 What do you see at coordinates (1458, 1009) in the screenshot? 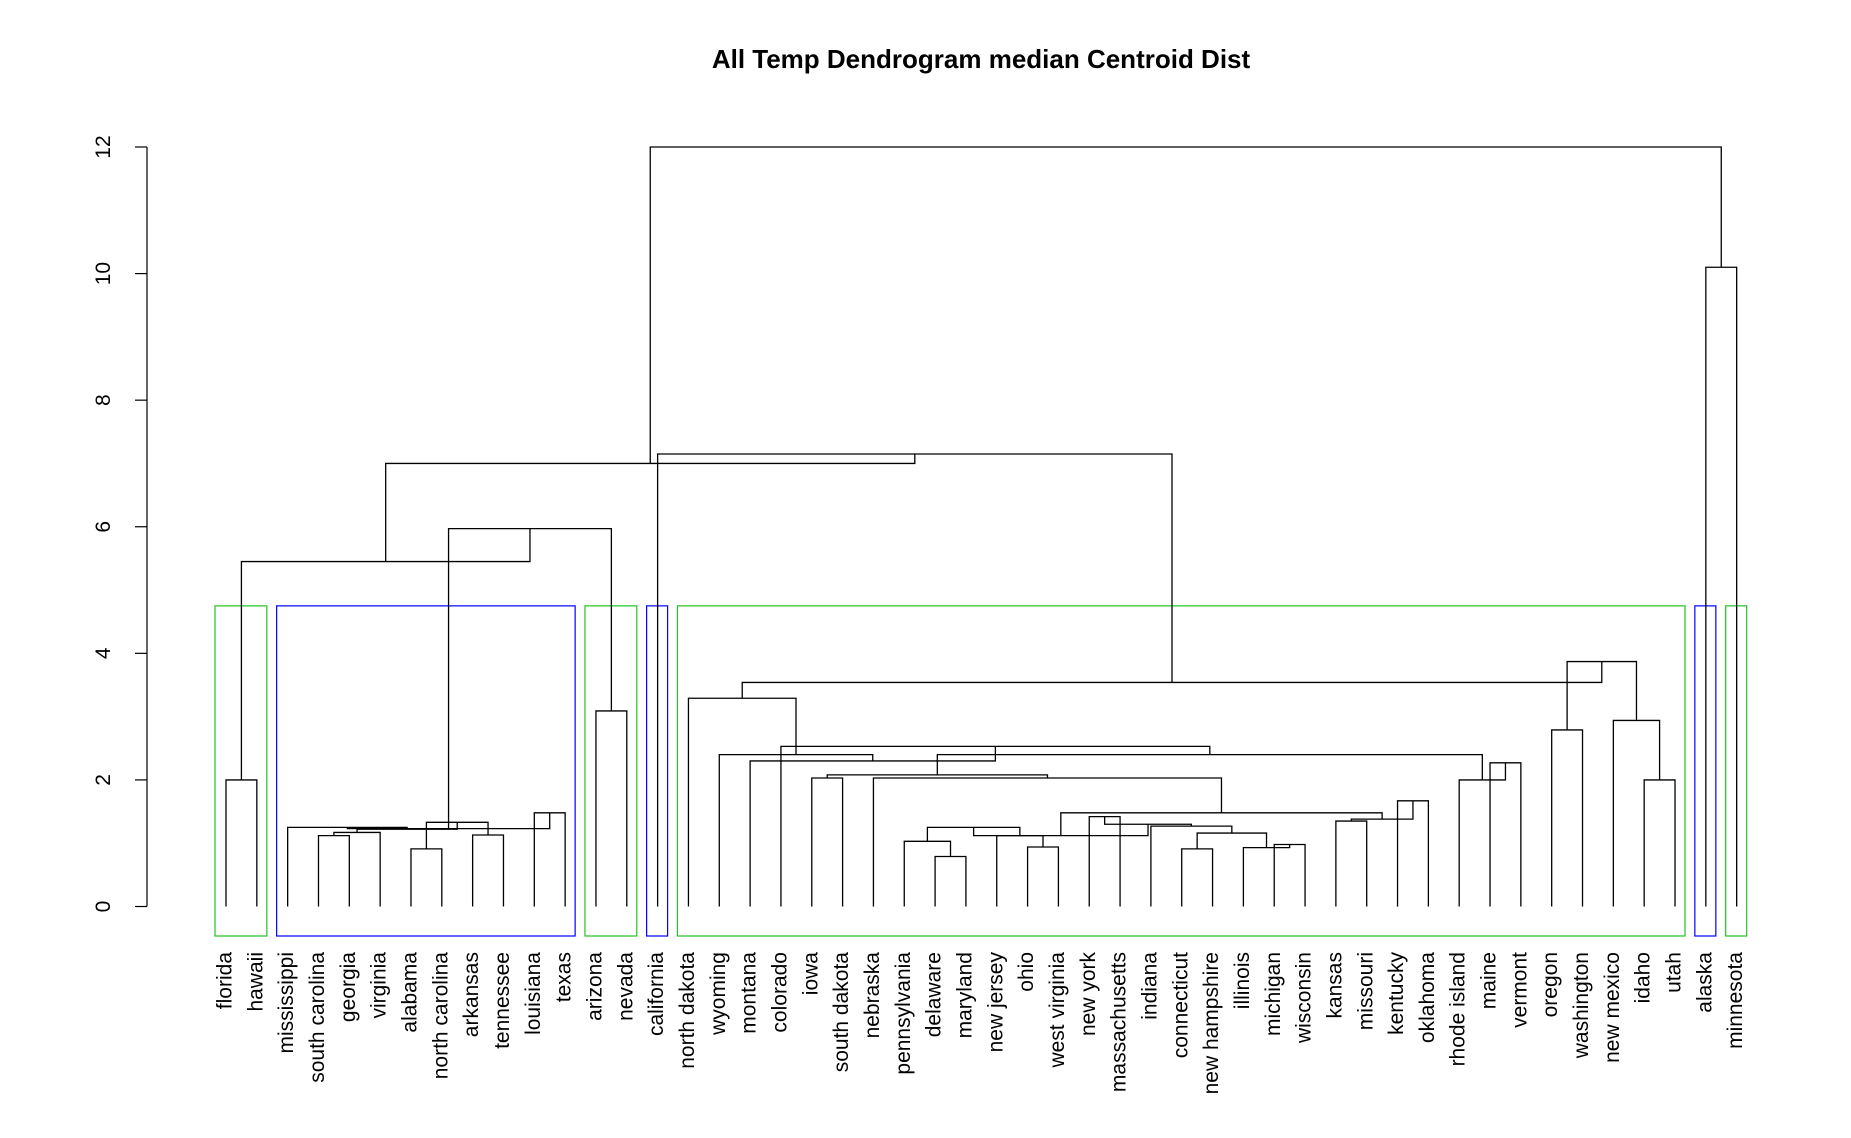
I see `leaf-label: rhode island` at bounding box center [1458, 1009].